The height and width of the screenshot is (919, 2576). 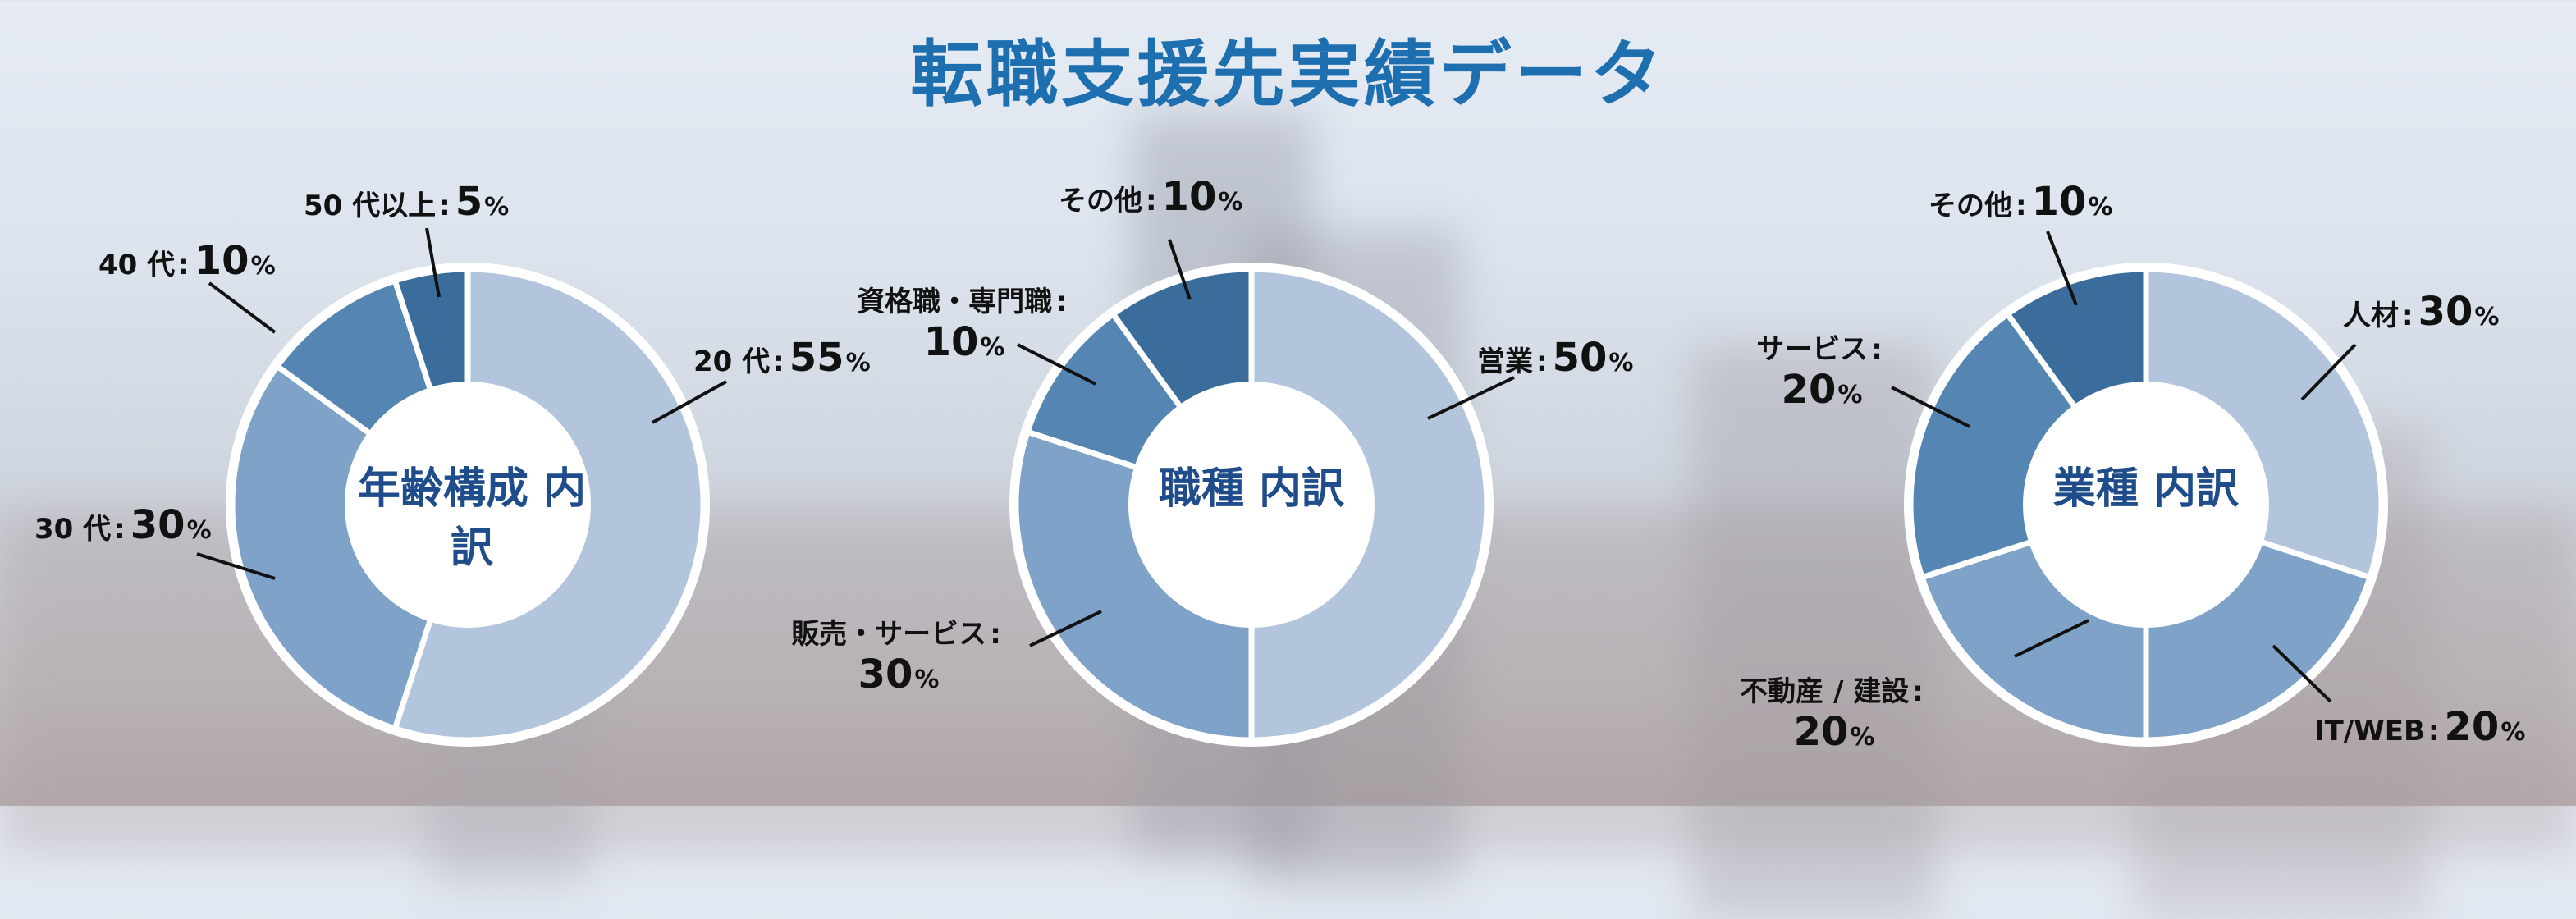 What do you see at coordinates (1230, 202) in the screenshot?
I see `occupation-label-other-unit: %` at bounding box center [1230, 202].